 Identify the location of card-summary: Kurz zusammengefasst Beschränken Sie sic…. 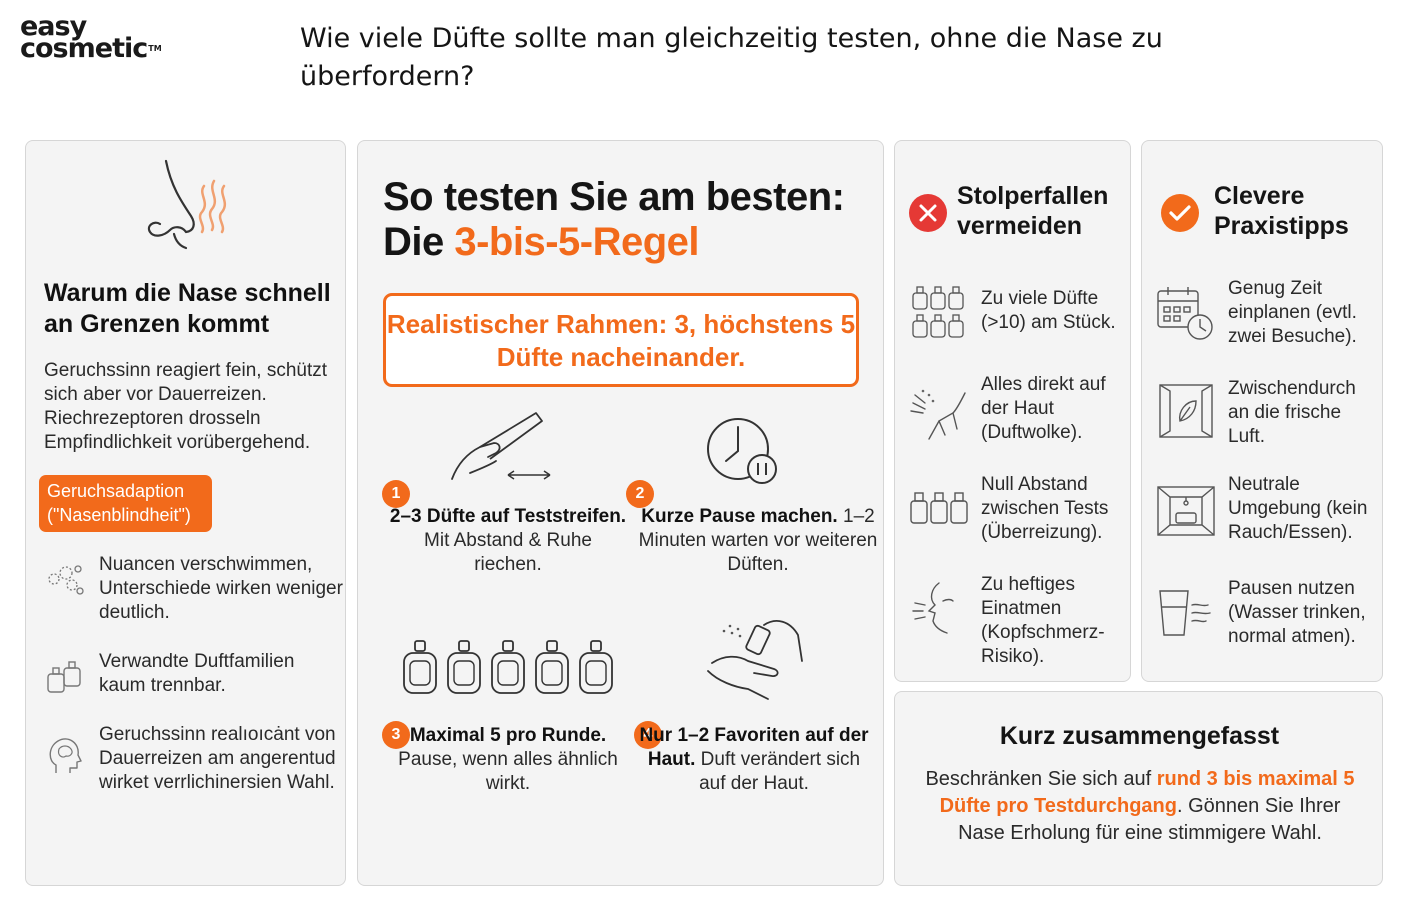
(1138, 788).